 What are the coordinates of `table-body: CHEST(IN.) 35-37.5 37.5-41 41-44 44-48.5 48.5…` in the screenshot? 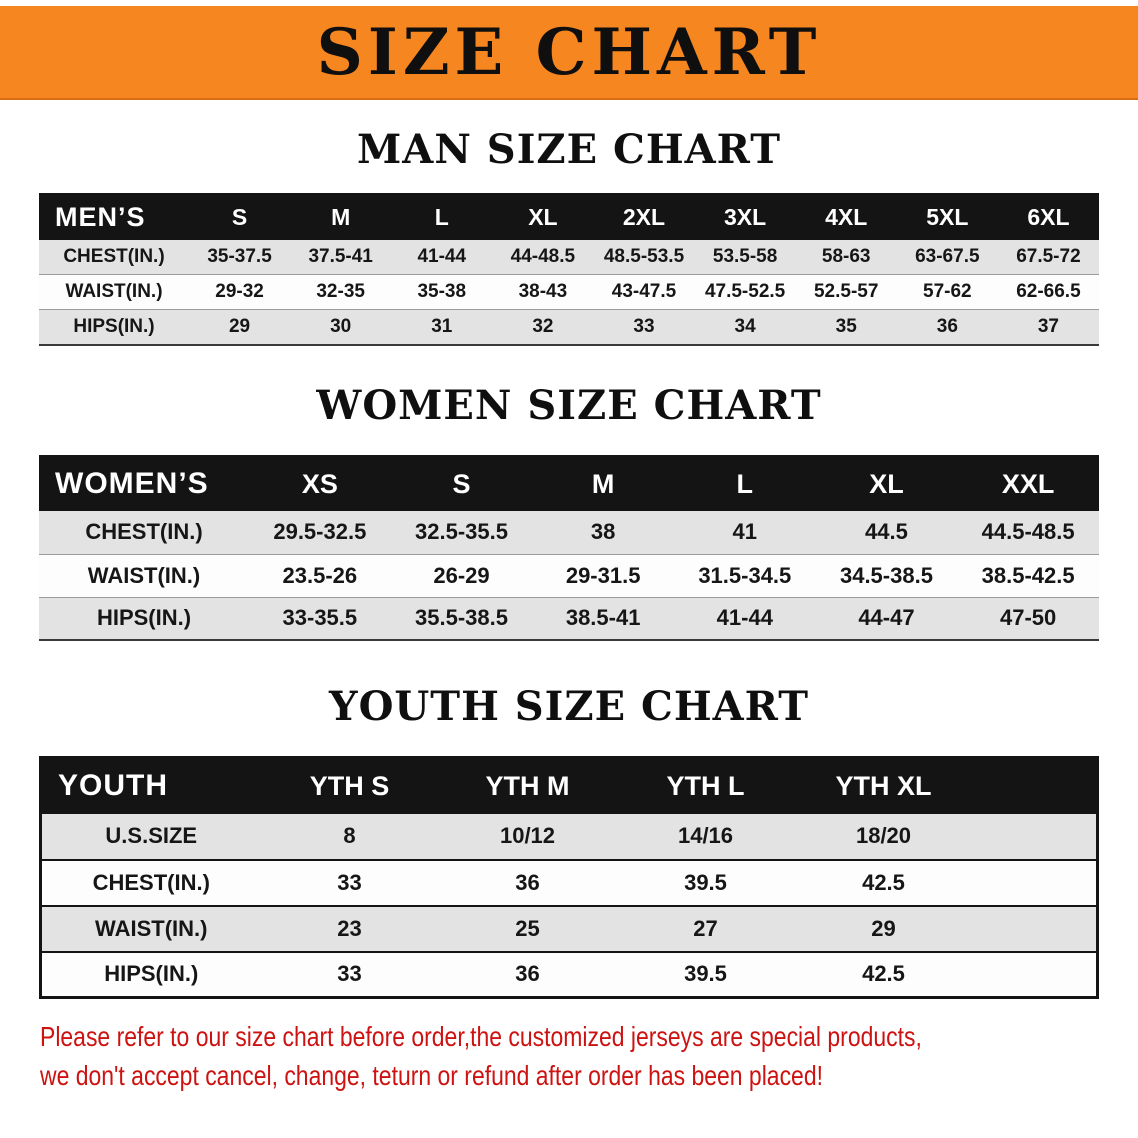 It's located at (569, 292).